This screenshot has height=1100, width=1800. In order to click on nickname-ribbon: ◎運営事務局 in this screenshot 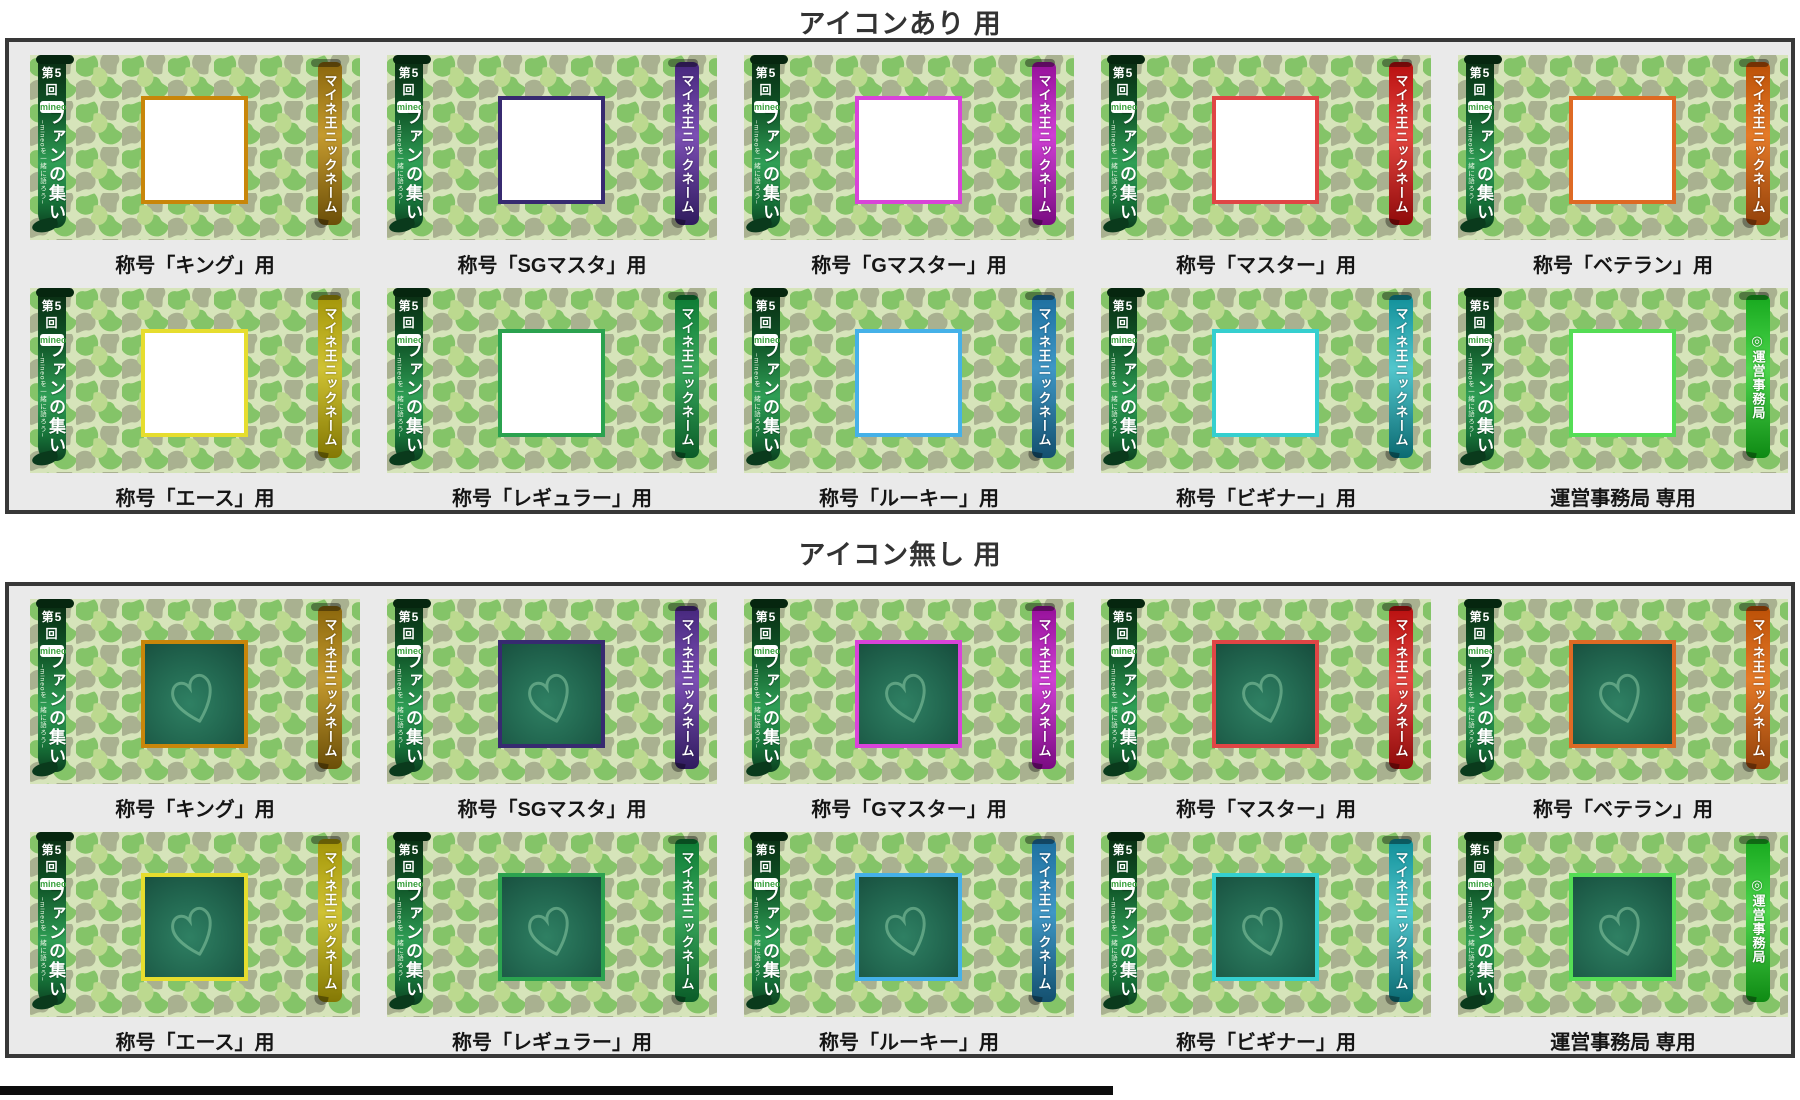, I will do `click(1754, 919)`.